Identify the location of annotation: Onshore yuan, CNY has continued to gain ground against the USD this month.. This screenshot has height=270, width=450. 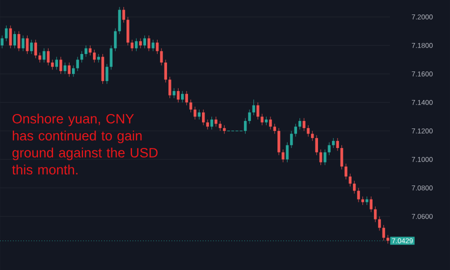
(85, 144).